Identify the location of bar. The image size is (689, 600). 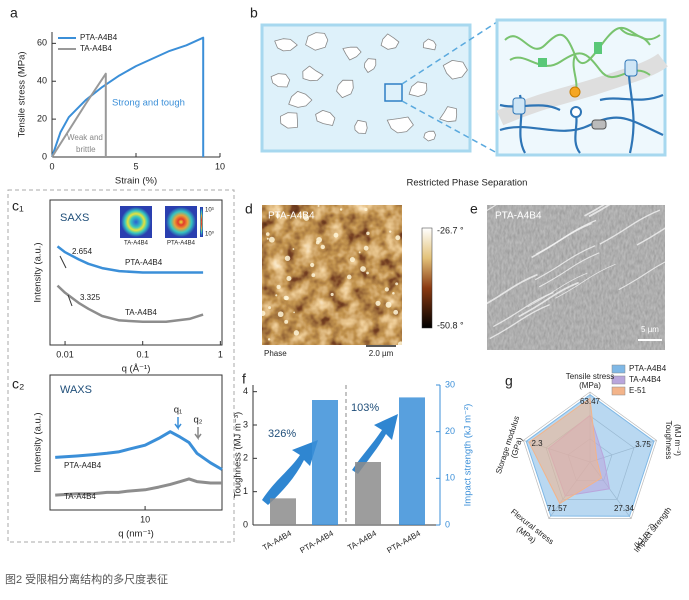
(412, 461).